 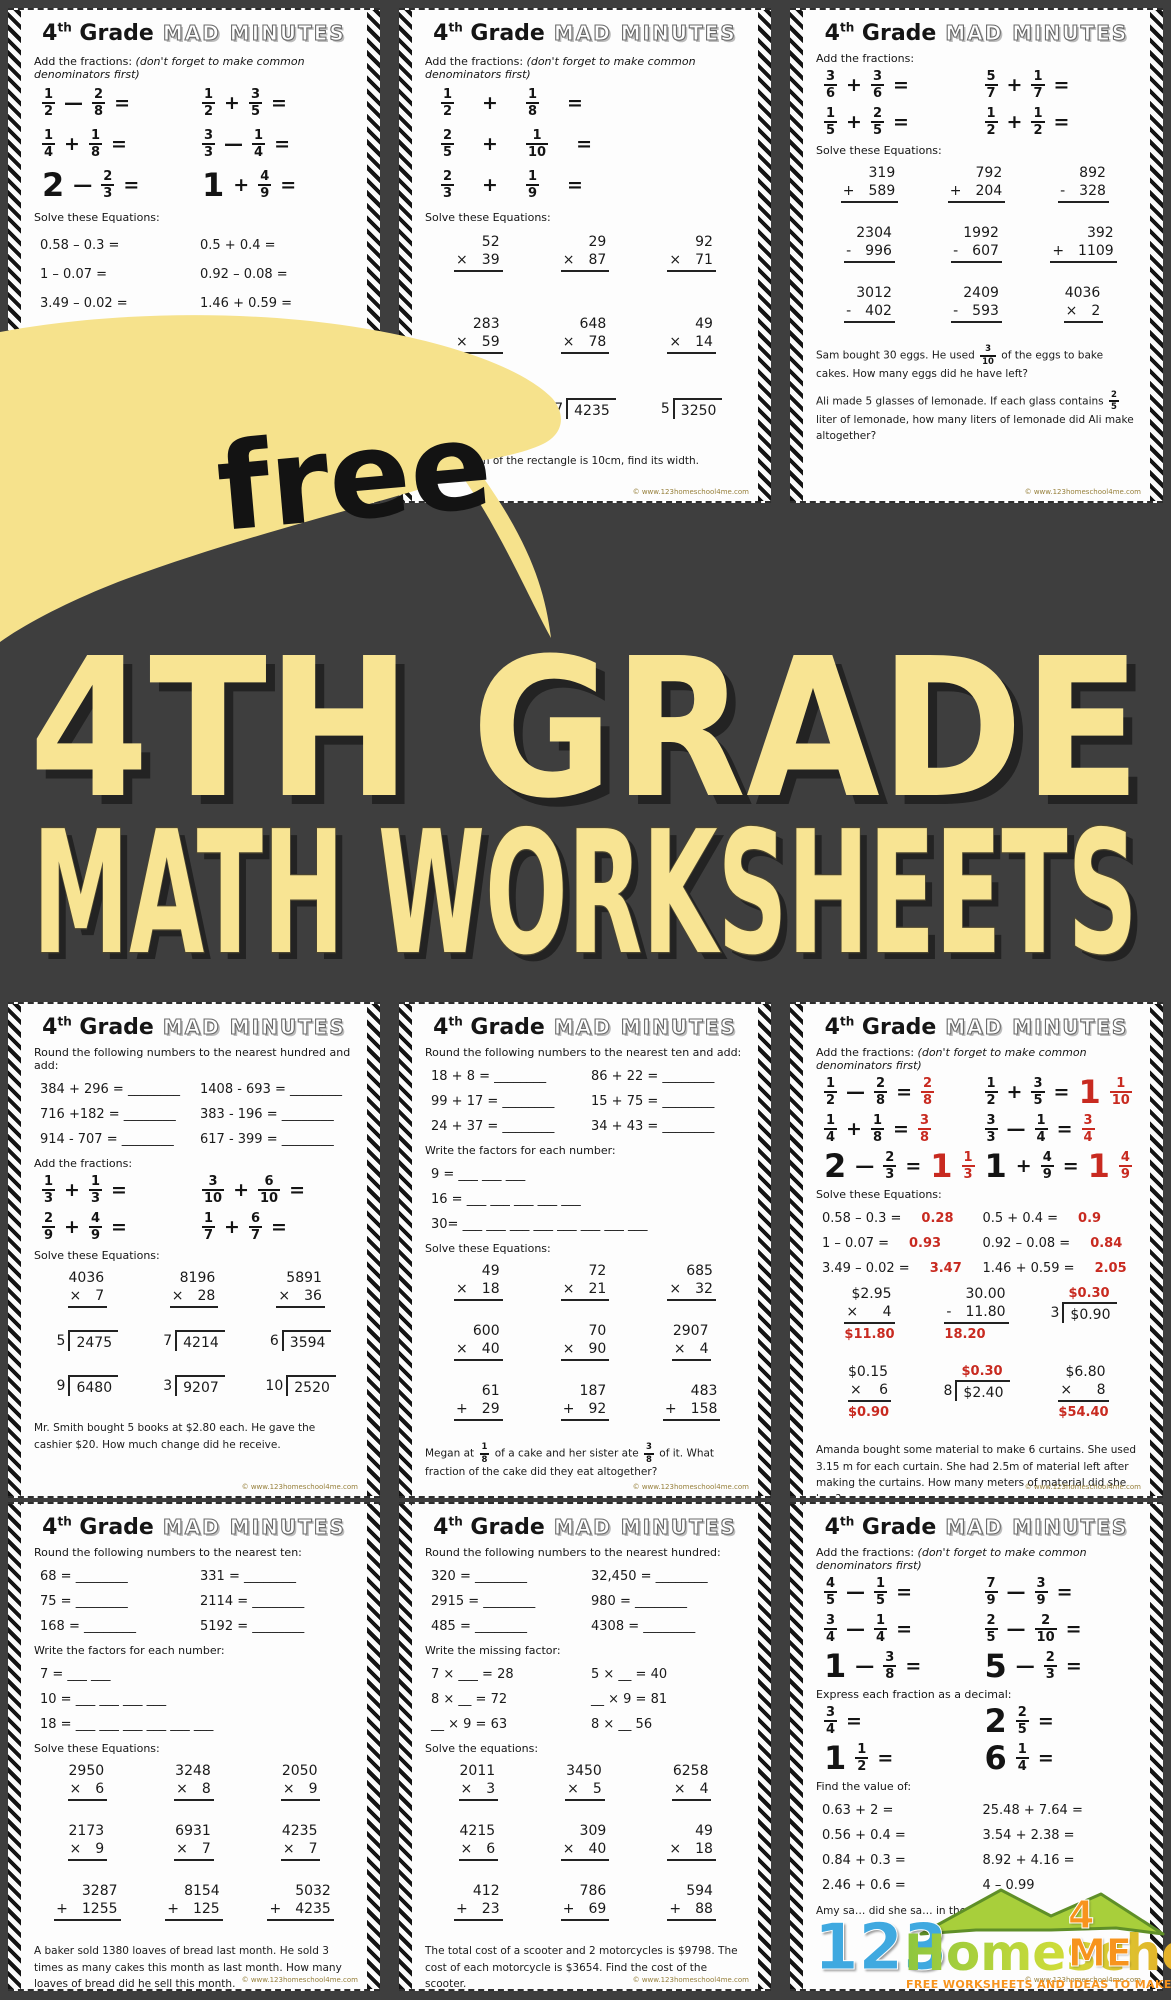 What do you see at coordinates (976, 1129) in the screenshot?
I see `fraction-row: 1 4 +1 8 = 3 8 3 3—1 4 = 3 4` at bounding box center [976, 1129].